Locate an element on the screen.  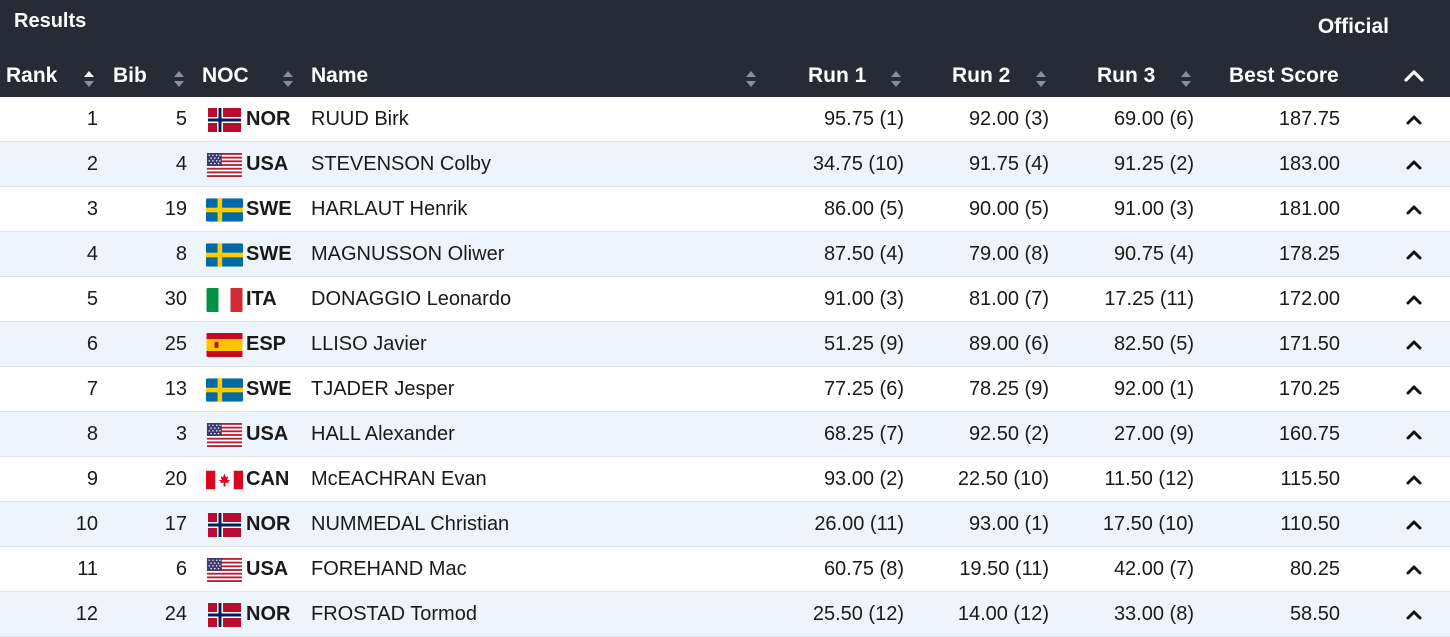
run3-score: 82.50 (5) is located at coordinates (1153, 344).